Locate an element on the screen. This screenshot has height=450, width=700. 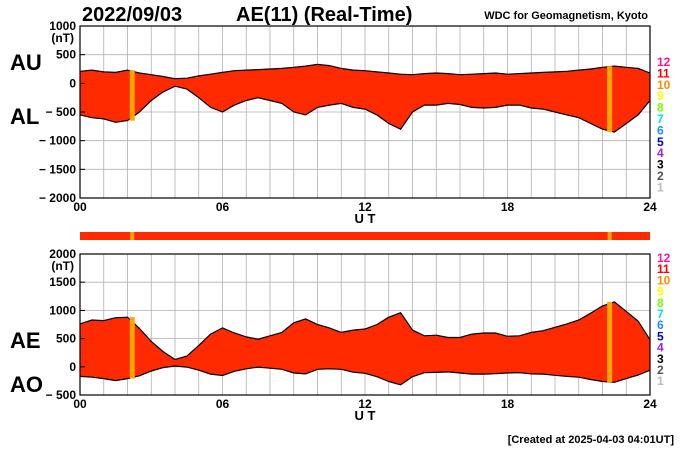
series-line-ao is located at coordinates (365, 375).